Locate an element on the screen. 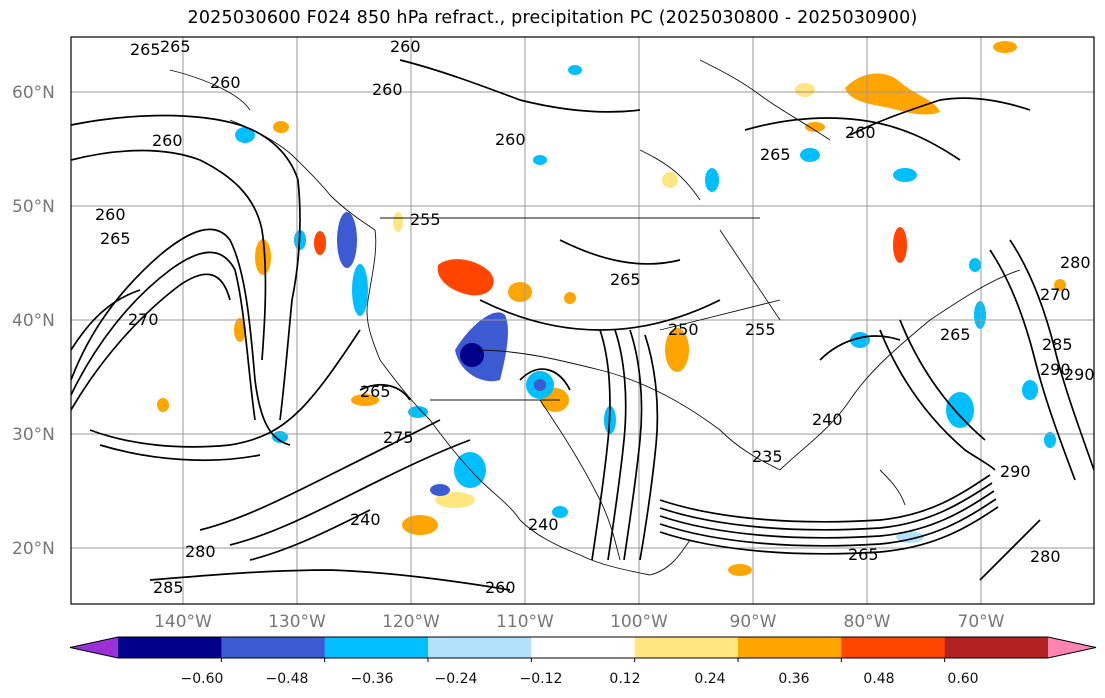 The height and width of the screenshot is (698, 1105). colorbar-tick-label: 0.36 is located at coordinates (793, 679).